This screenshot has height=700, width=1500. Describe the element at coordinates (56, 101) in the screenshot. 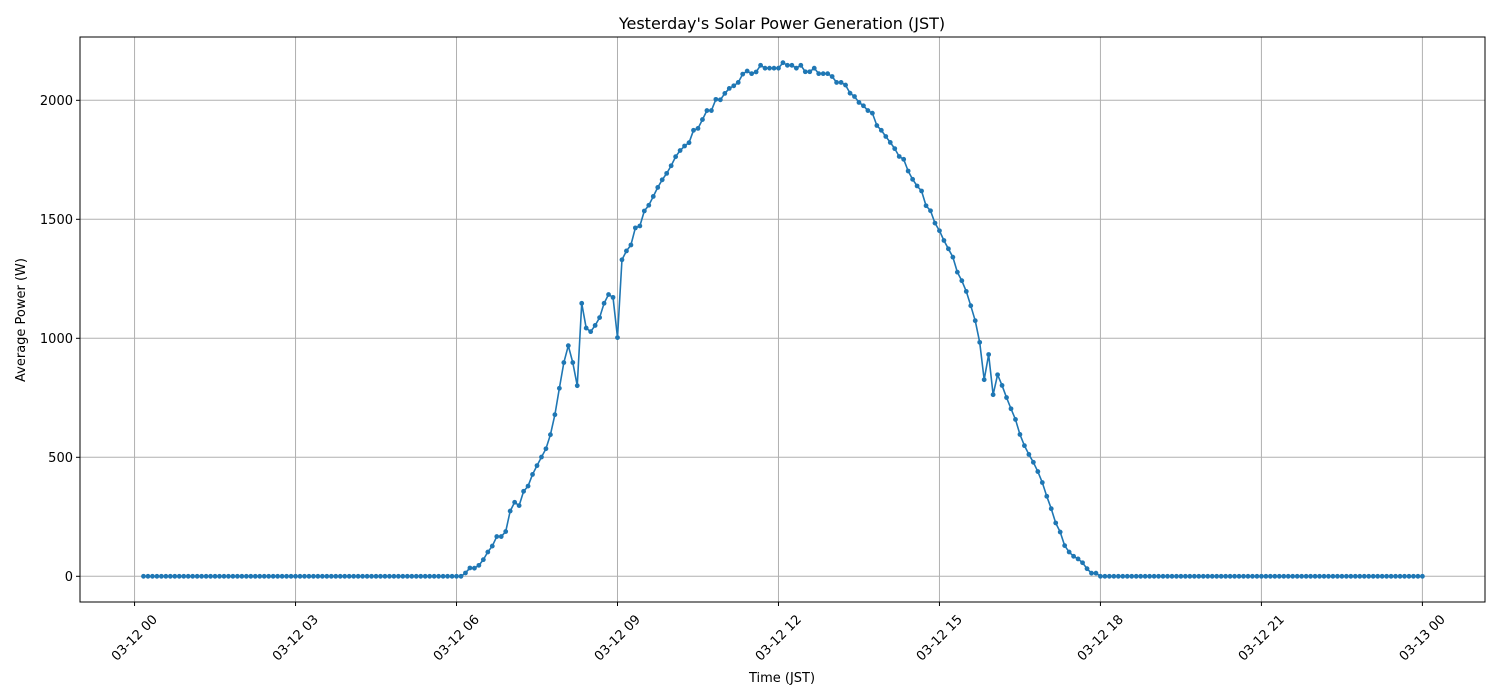

I see `y-tick-label: 2000` at that location.